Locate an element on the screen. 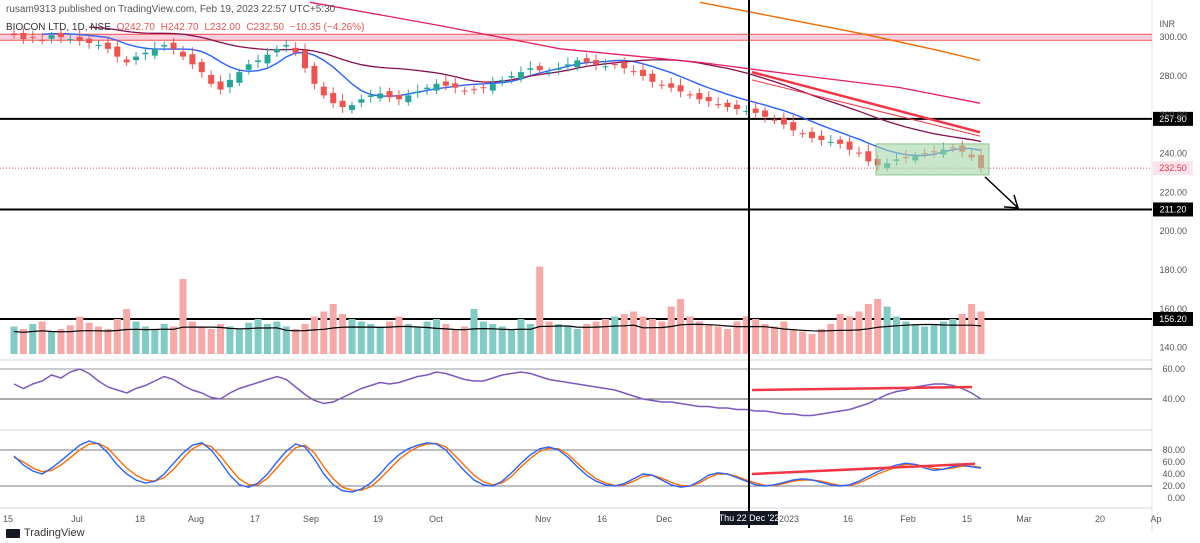 The height and width of the screenshot is (543, 1200). time-axis-tick: 20 is located at coordinates (1100, 519).